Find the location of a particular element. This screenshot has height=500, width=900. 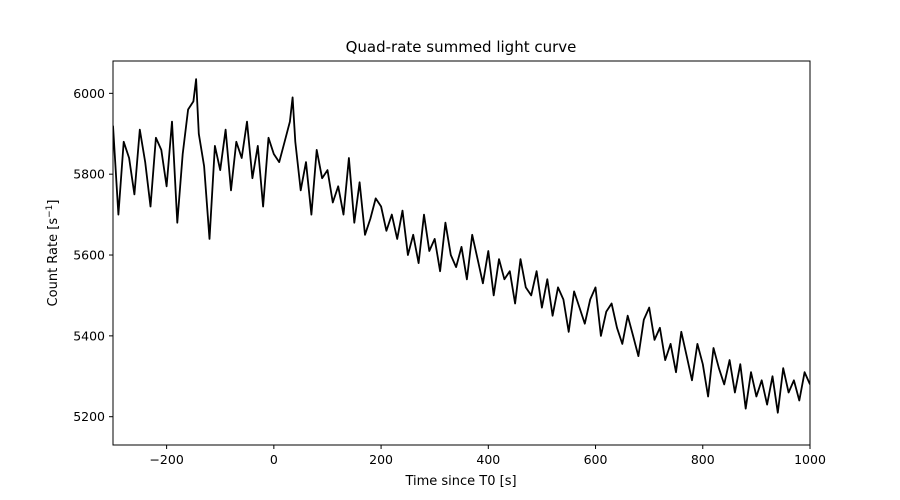

x-axis-ticks: −200 0 200 400 600 800 1000 is located at coordinates (487, 456).